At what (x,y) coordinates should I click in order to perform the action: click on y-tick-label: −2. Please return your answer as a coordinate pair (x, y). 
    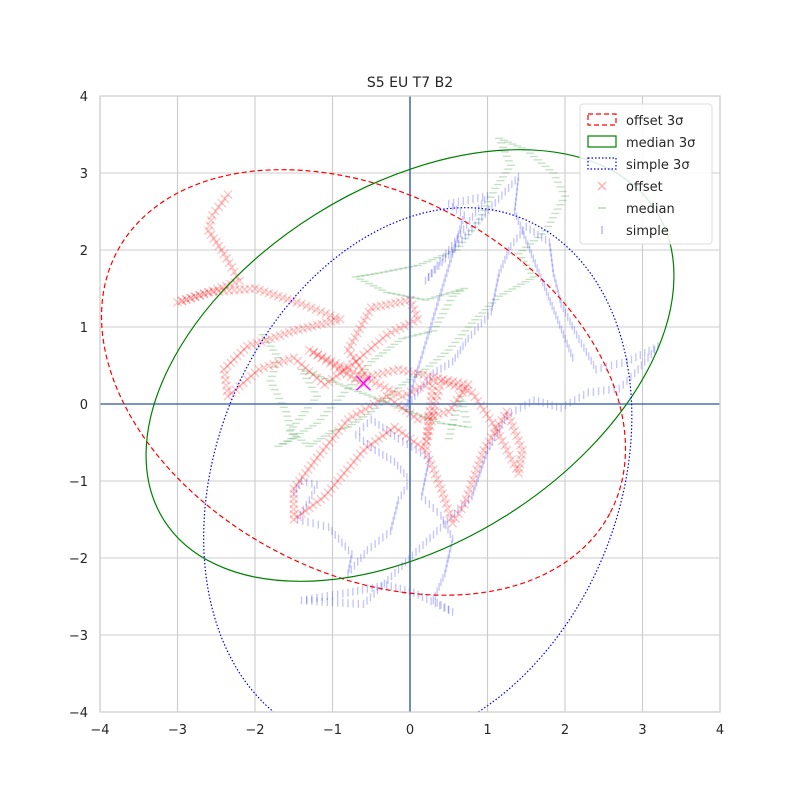
    Looking at the image, I should click on (78, 559).